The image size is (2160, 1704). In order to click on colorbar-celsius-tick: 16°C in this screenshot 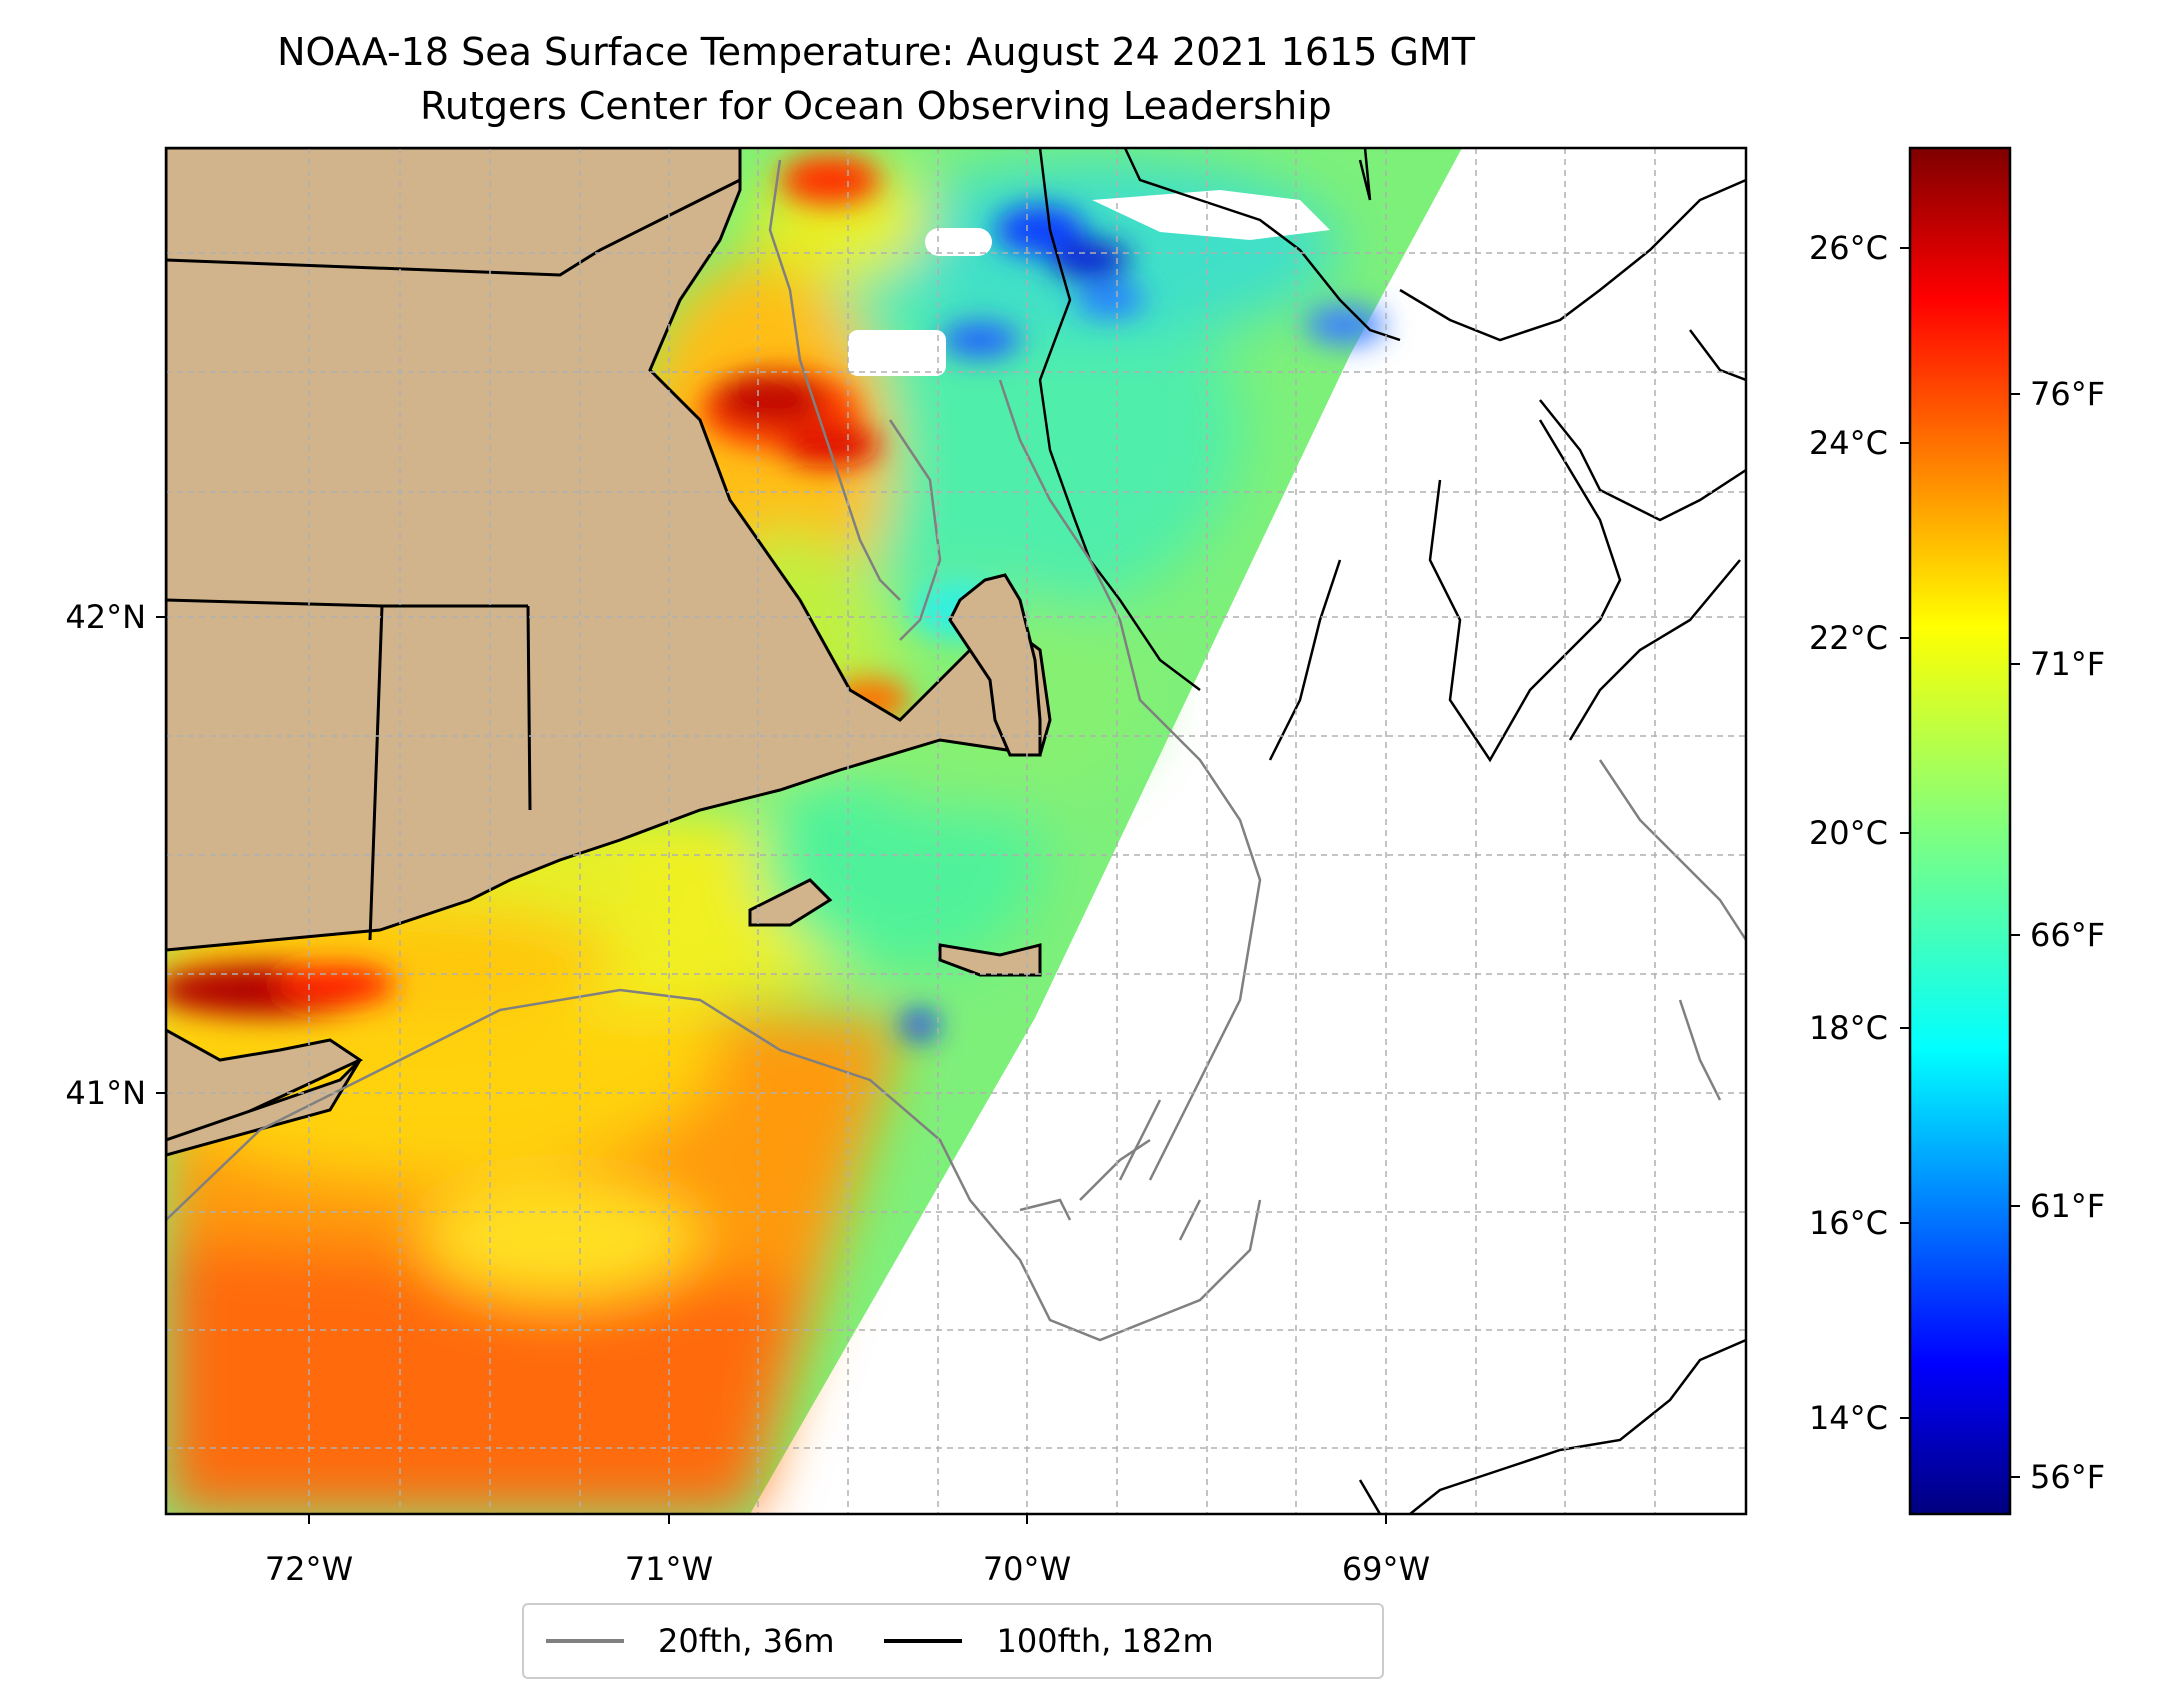, I will do `click(1848, 1223)`.